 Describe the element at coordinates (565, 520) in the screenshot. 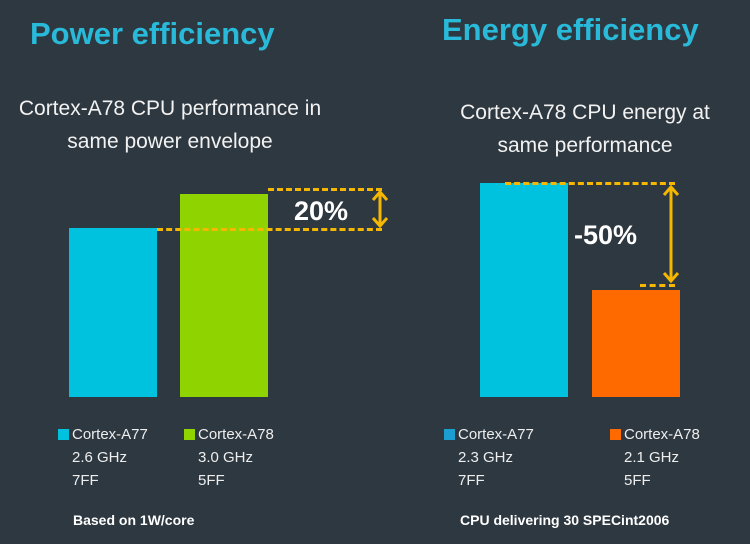

I see `energy-note: CPU delivering 30 SPECint2006` at that location.